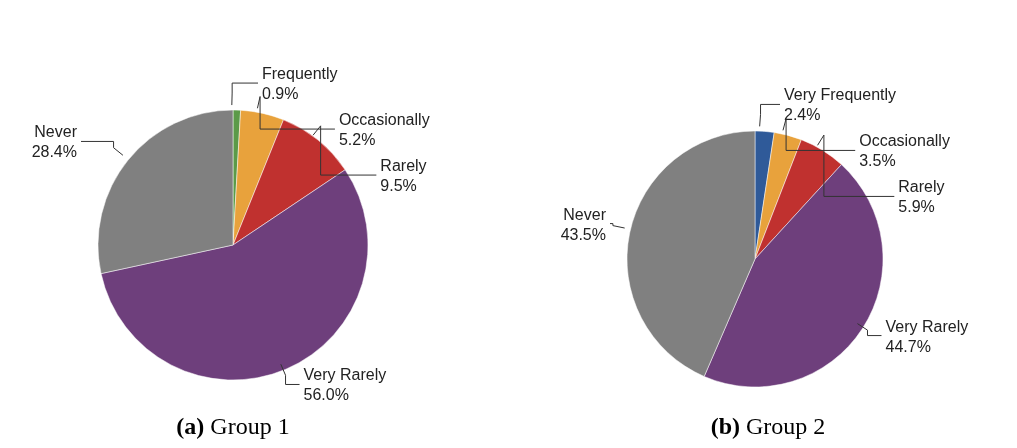 Image resolution: width=1017 pixels, height=448 pixels. I want to click on slice-label: Very Frequently, so click(840, 95).